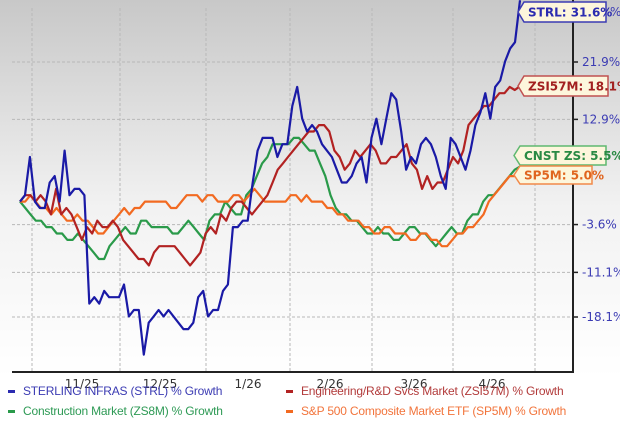 This screenshot has height=424, width=620. I want to click on legend-label-zs8m: Construction Market (ZS8M) % Growth, so click(123, 411).